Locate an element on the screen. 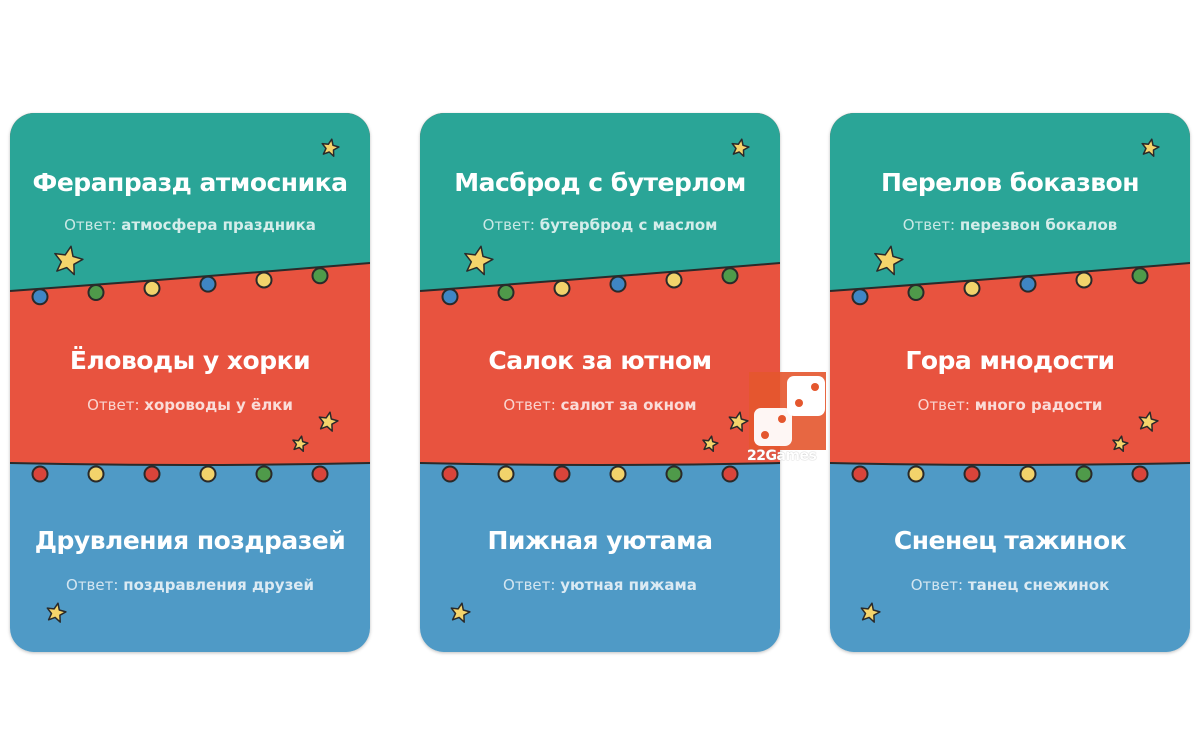 The width and height of the screenshot is (1199, 750). answer: Ответ: перезвон бокалов is located at coordinates (1010, 225).